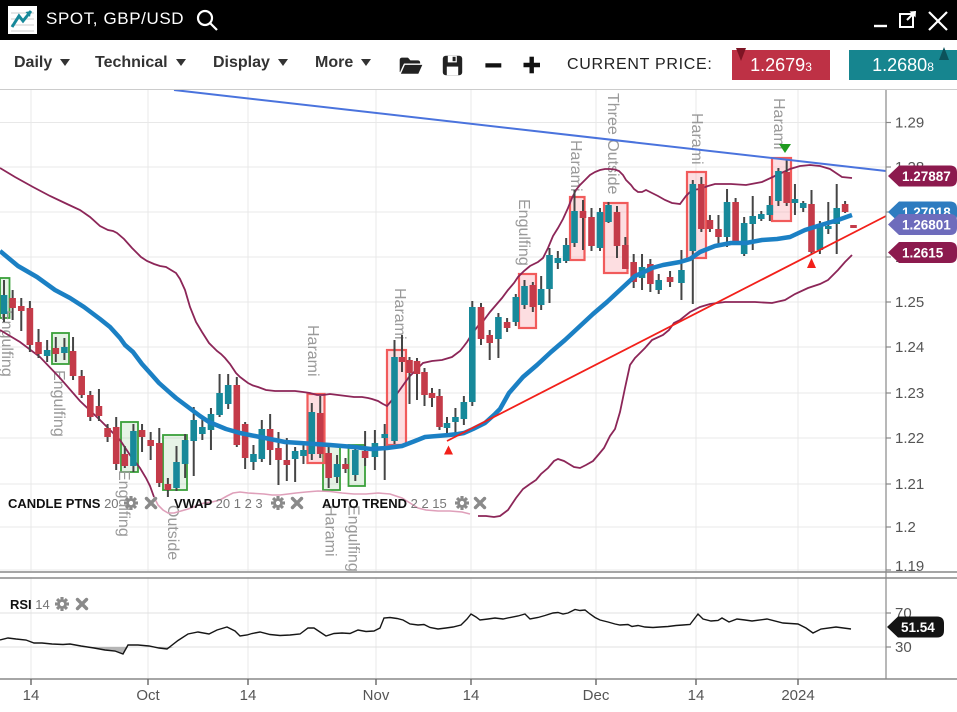  I want to click on svg-text: 1.25, so click(909, 302).